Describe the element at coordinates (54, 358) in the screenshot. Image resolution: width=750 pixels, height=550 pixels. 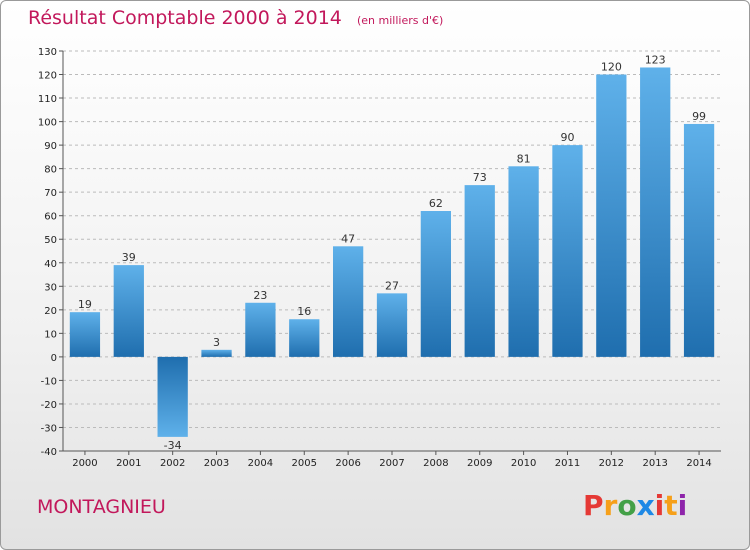
I see `y-tick-label: 0` at that location.